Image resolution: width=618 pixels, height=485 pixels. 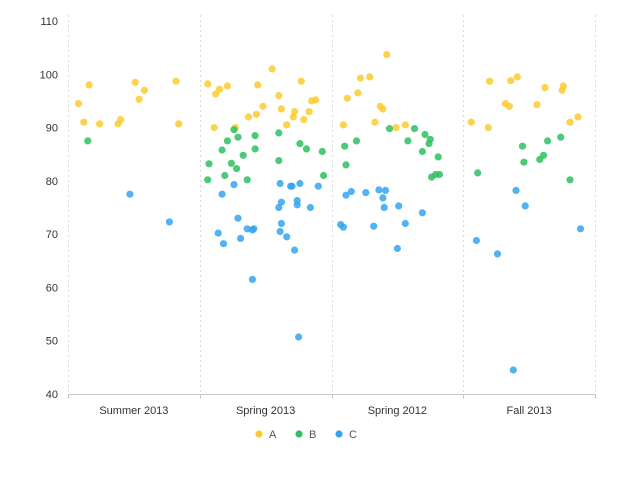 I want to click on legend-marker-b, so click(x=299, y=434).